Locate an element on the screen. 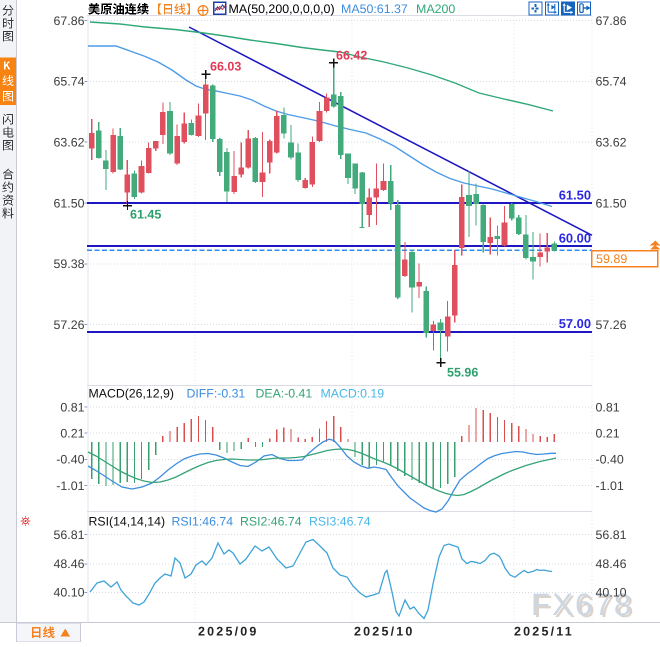 Image resolution: width=660 pixels, height=647 pixels. svg-text: RSI1:46.74 is located at coordinates (203, 522).